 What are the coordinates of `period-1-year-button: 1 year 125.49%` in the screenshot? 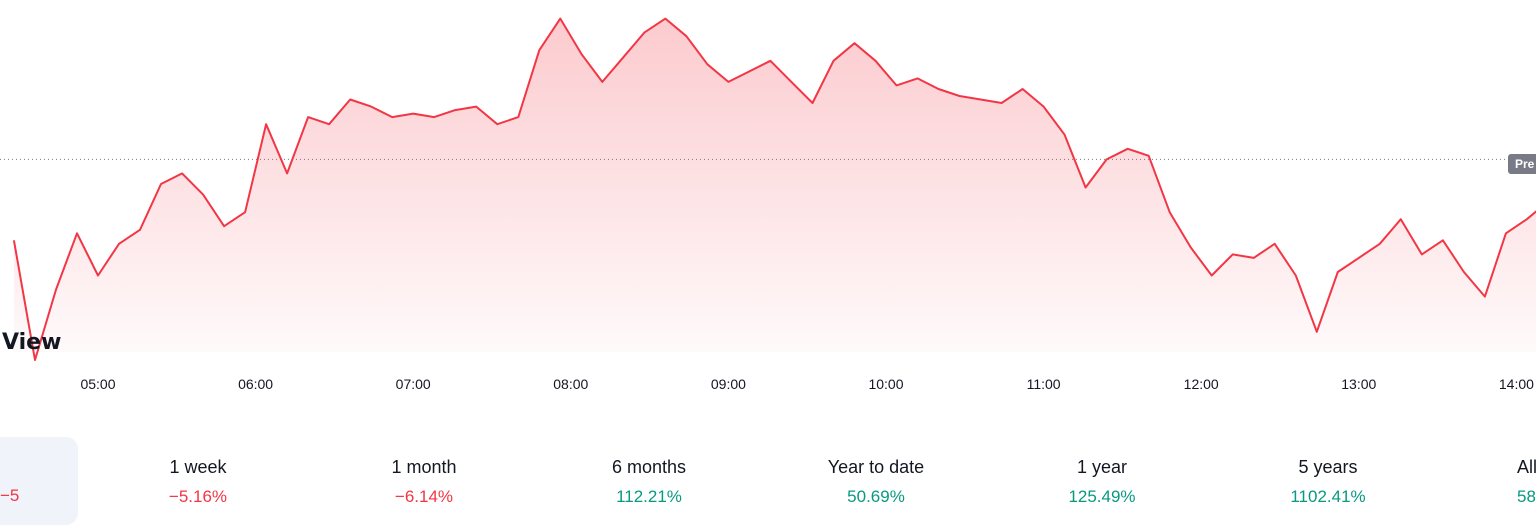 It's located at (1102, 482).